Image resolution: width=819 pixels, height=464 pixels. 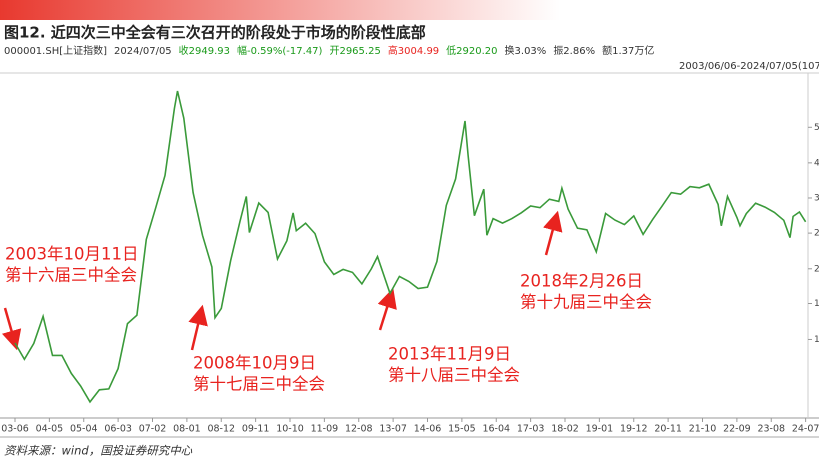 I want to click on x-tick-label: 12-08, so click(x=359, y=429).